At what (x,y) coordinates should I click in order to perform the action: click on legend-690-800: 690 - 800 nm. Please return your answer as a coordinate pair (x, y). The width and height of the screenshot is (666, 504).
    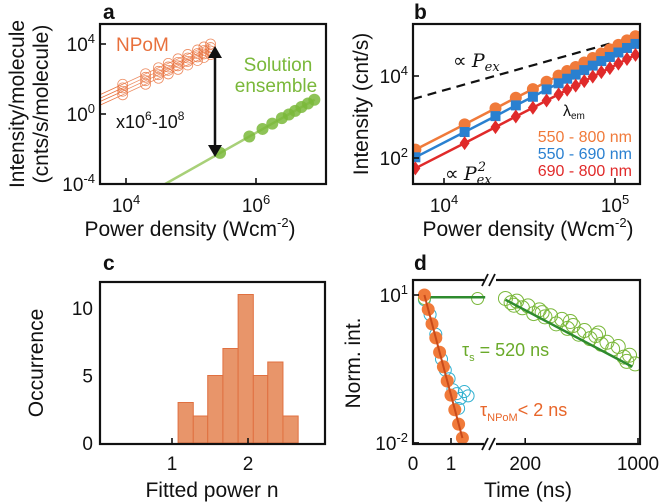
    Looking at the image, I should click on (585, 171).